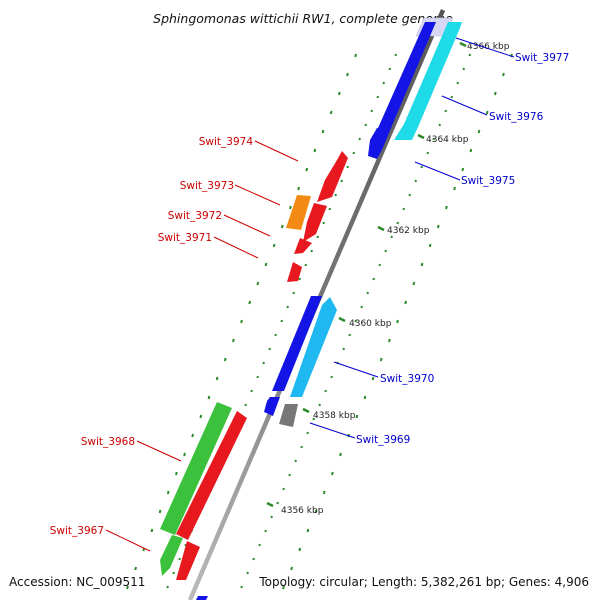 The height and width of the screenshot is (600, 600). I want to click on tick-label-4360: 4360 kbp, so click(370, 324).